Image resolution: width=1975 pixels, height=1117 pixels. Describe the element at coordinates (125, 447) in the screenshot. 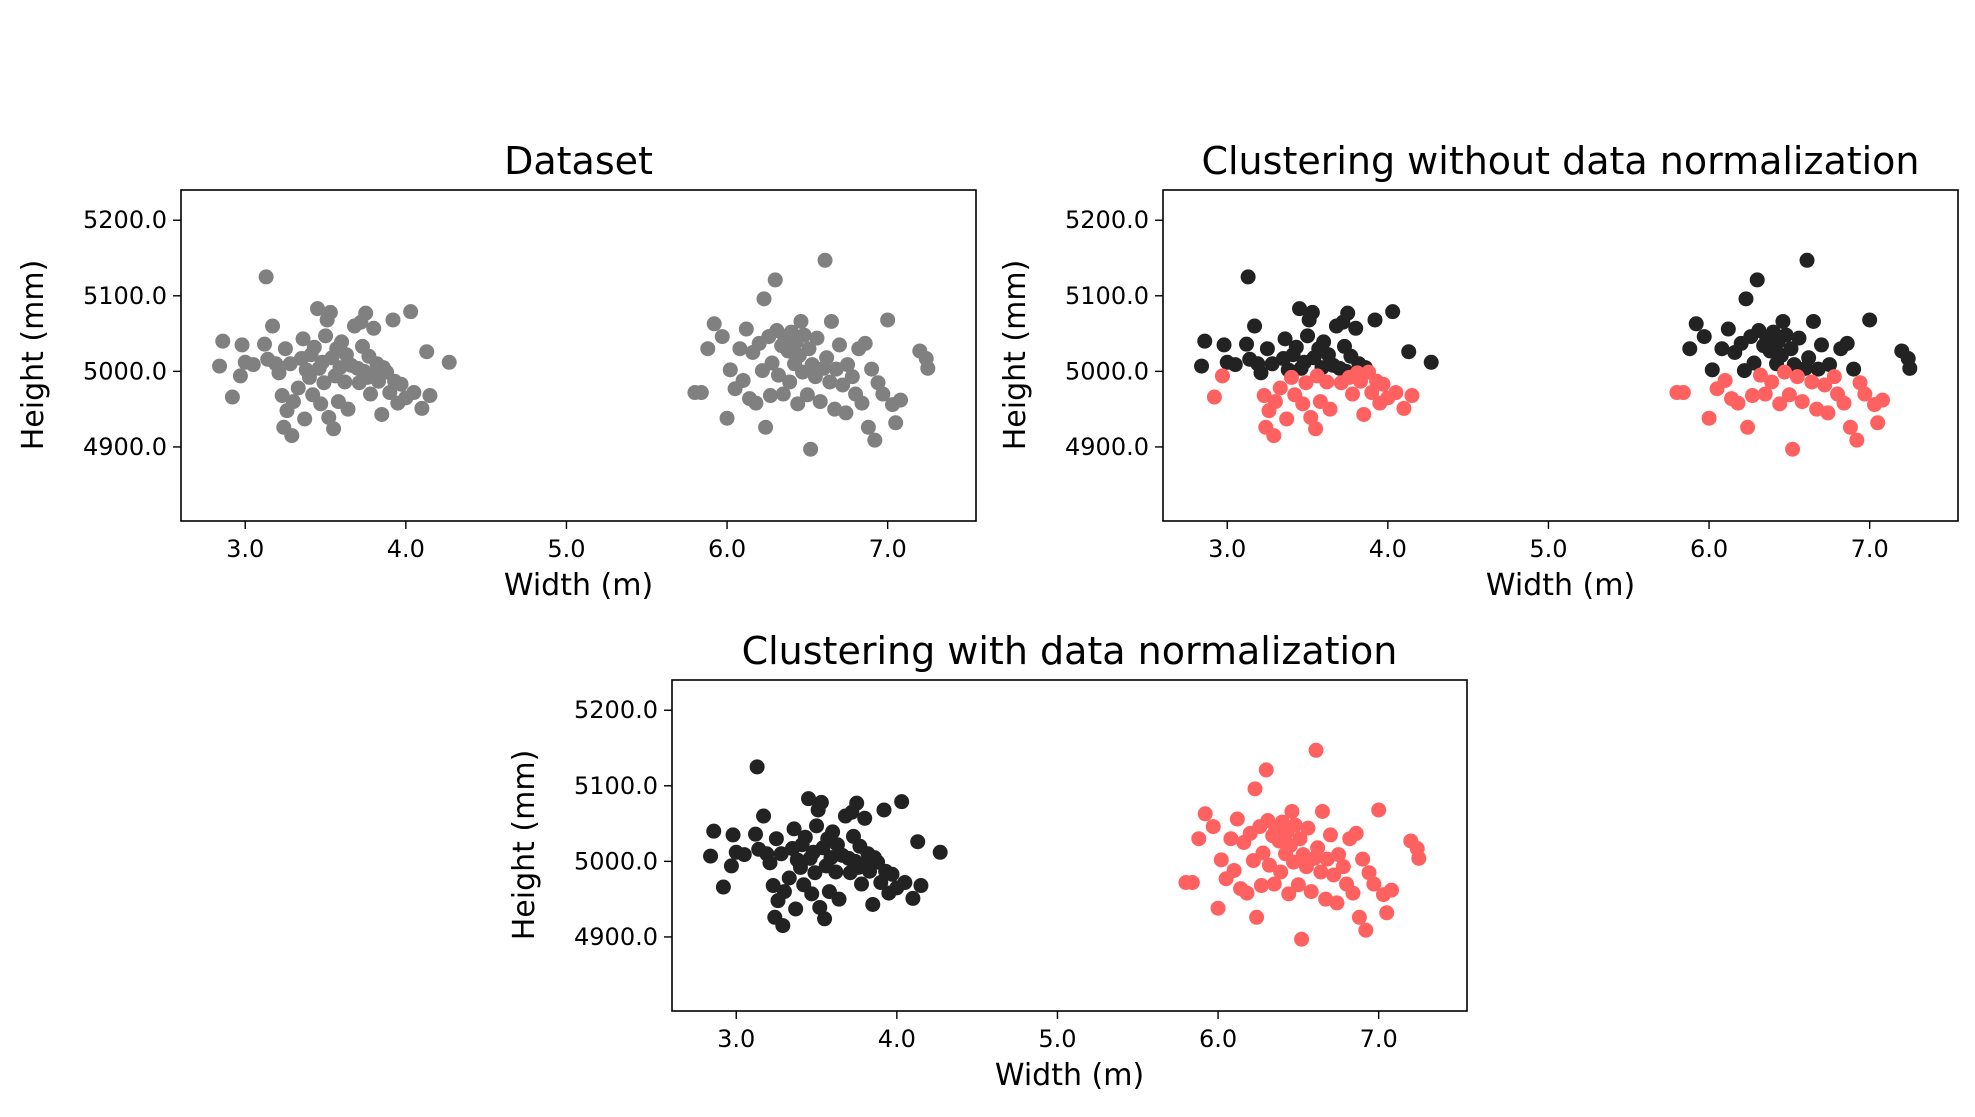

I see `y-tick-label: 4900.0` at that location.